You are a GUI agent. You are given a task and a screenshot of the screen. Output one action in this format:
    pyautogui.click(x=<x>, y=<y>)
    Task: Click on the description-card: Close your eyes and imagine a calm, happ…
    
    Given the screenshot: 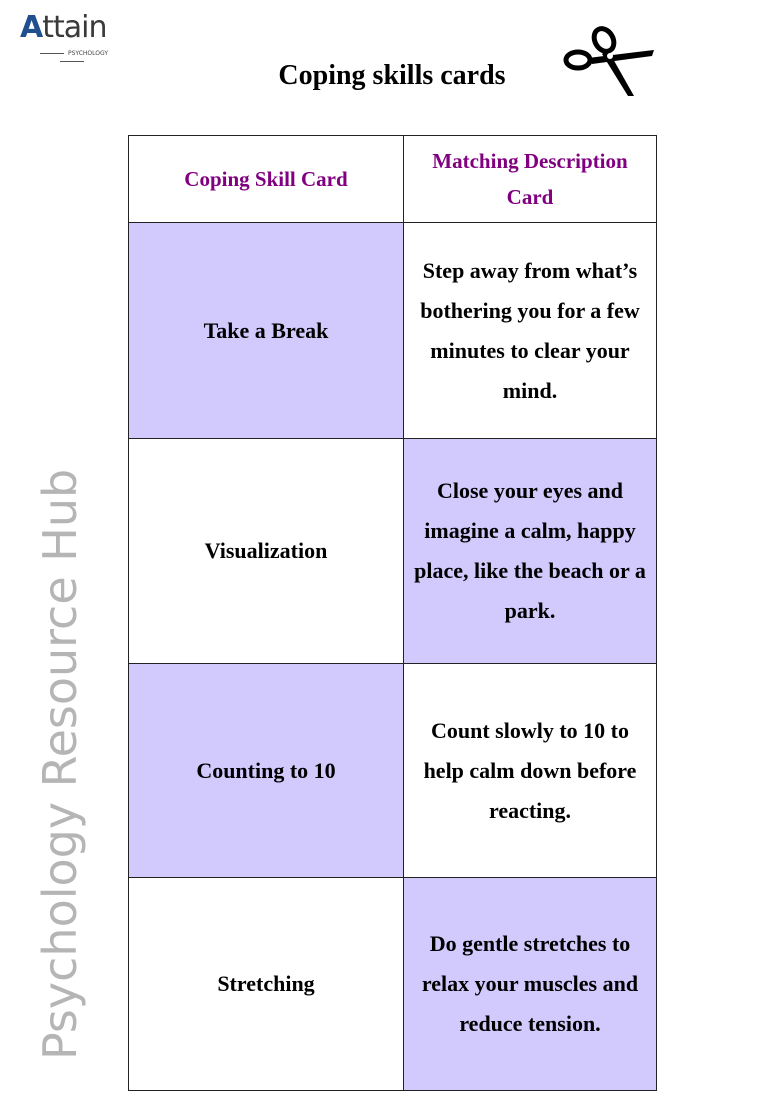 What is the action you would take?
    pyautogui.click(x=530, y=551)
    